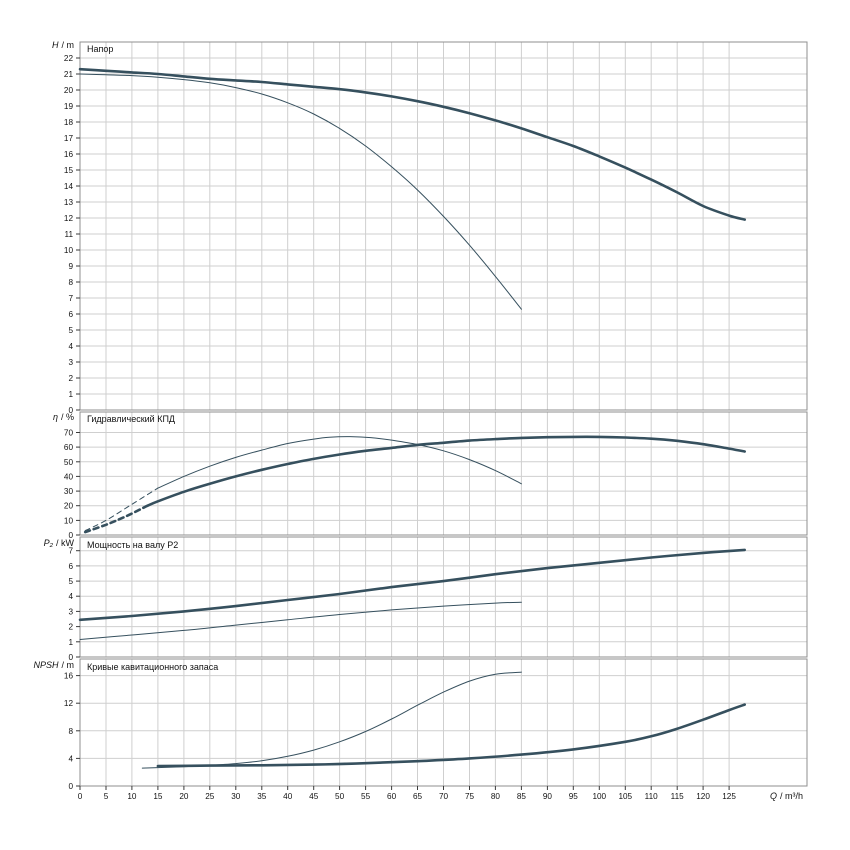 The height and width of the screenshot is (850, 850). Describe the element at coordinates (133, 545) in the screenshot. I see `chart-title-power: Мощность на валу P2` at that location.